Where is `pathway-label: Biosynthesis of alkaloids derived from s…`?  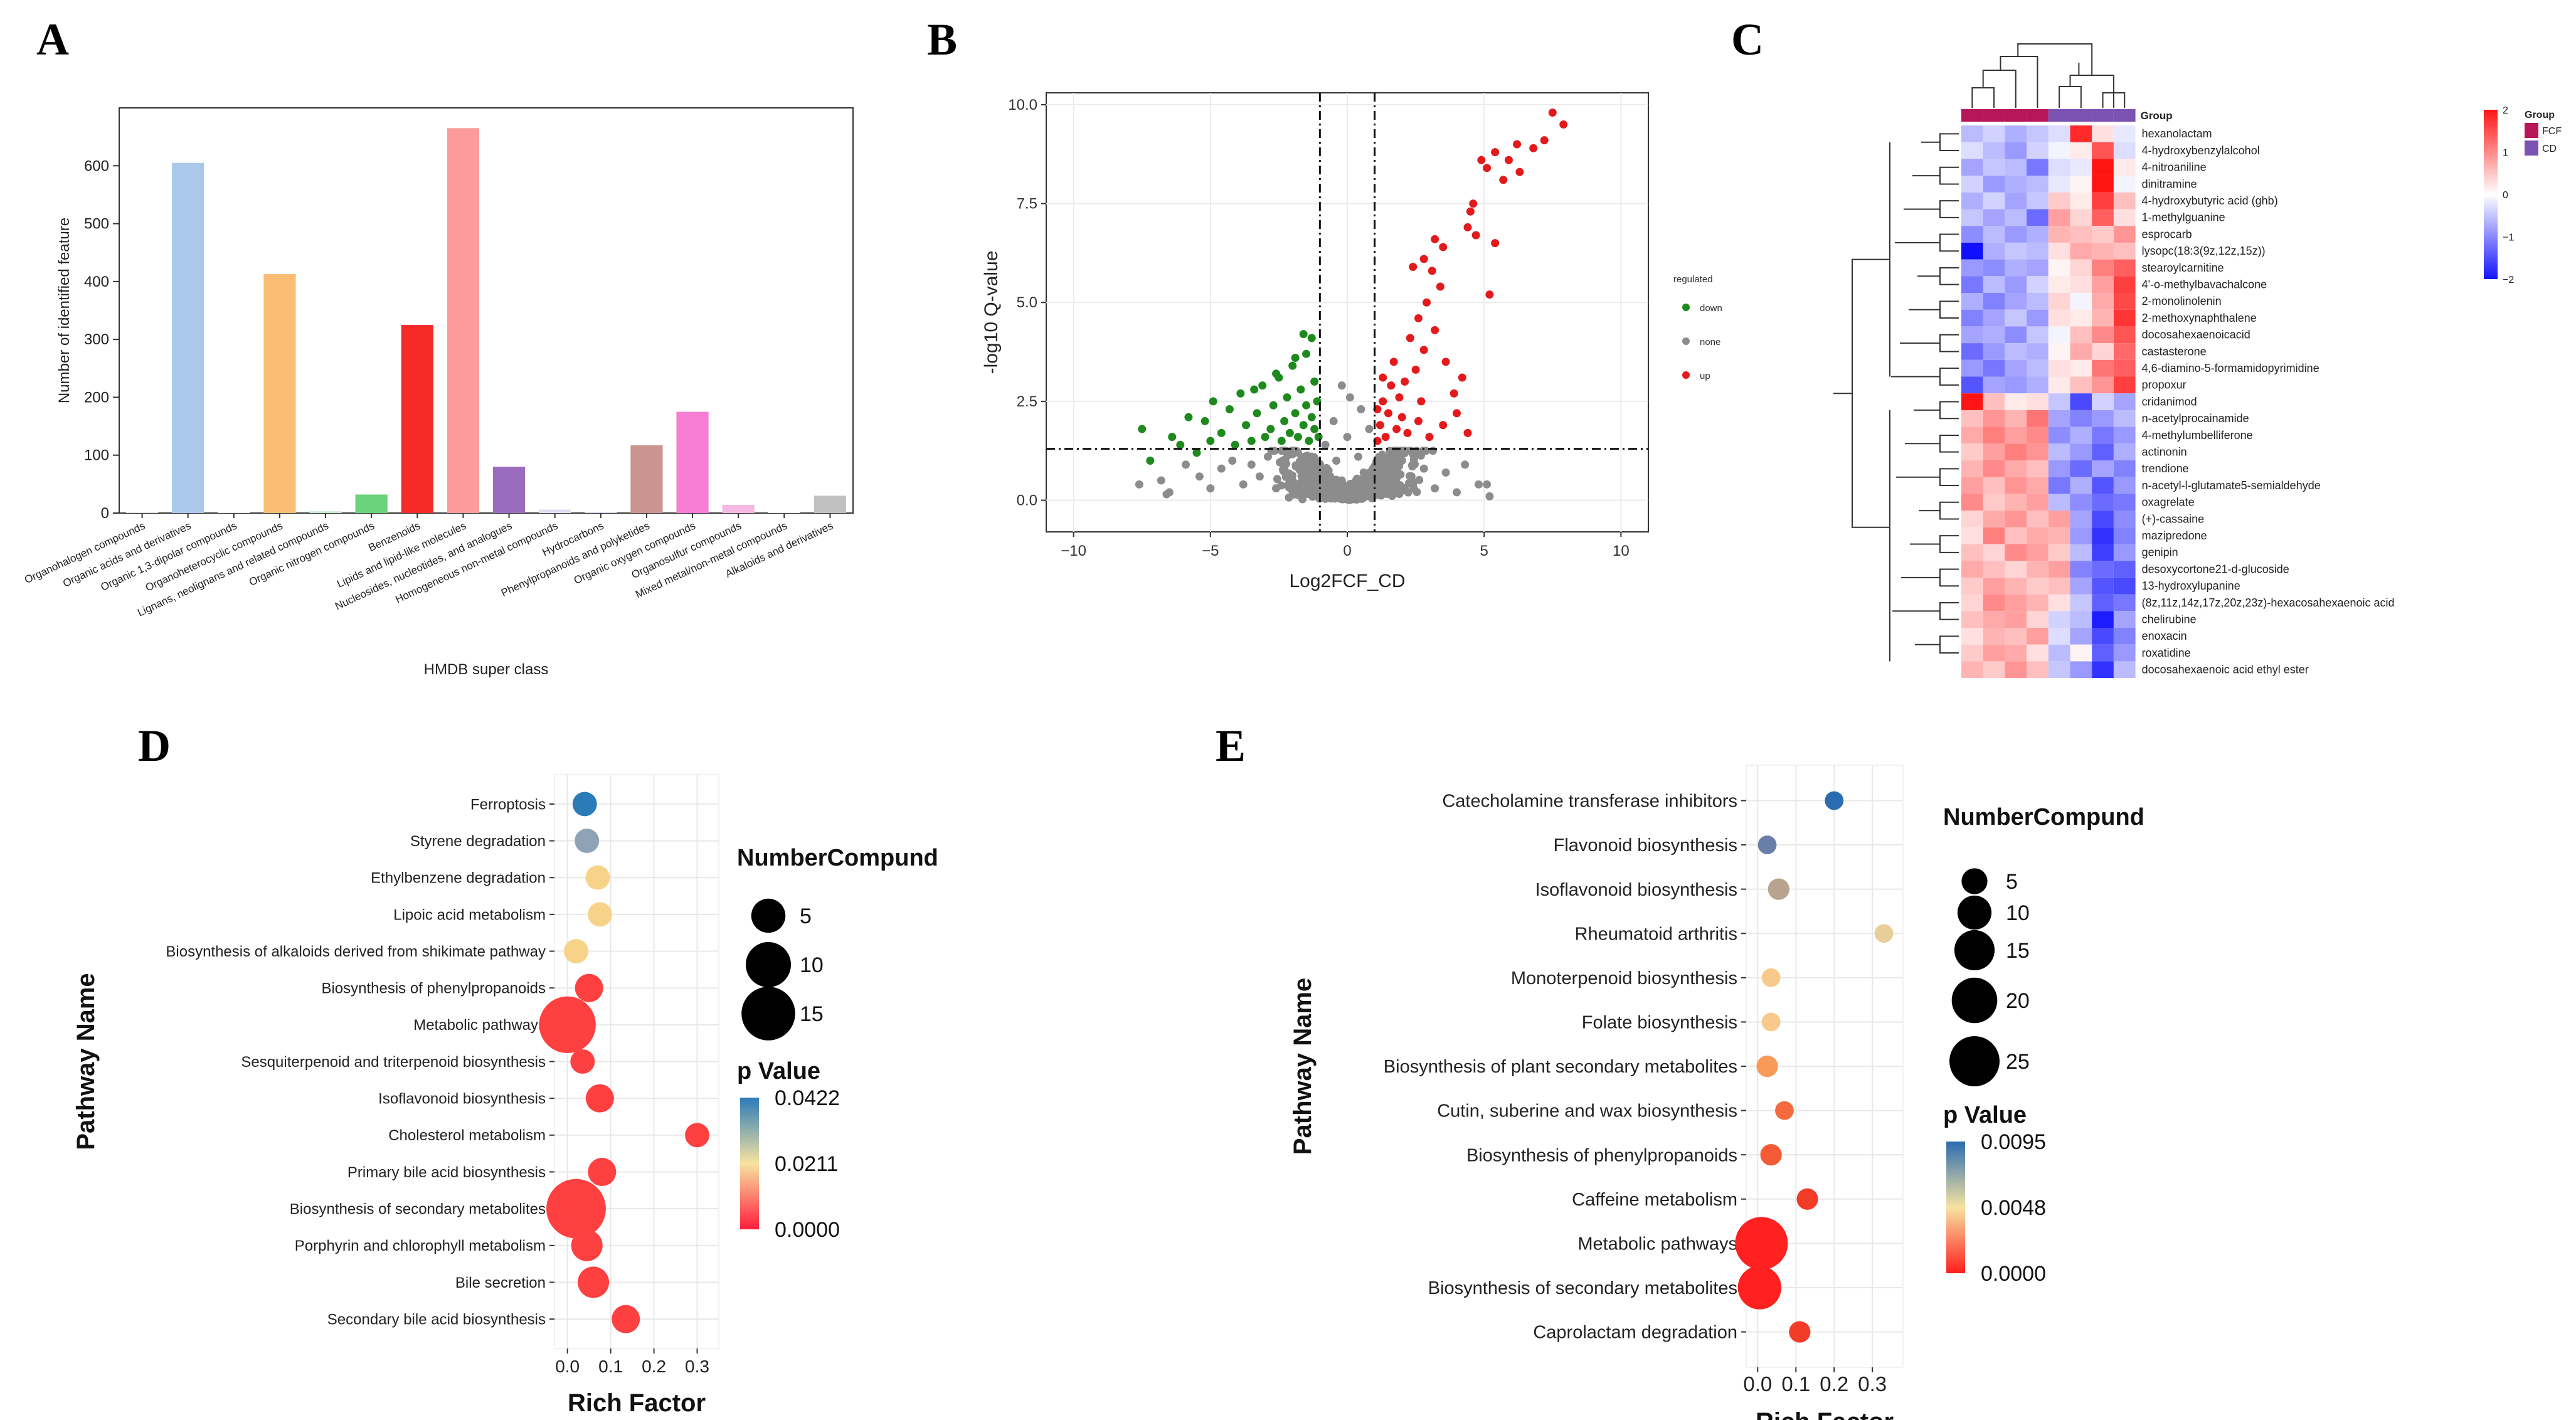
pathway-label: Biosynthesis of alkaloids derived from s… is located at coordinates (356, 951).